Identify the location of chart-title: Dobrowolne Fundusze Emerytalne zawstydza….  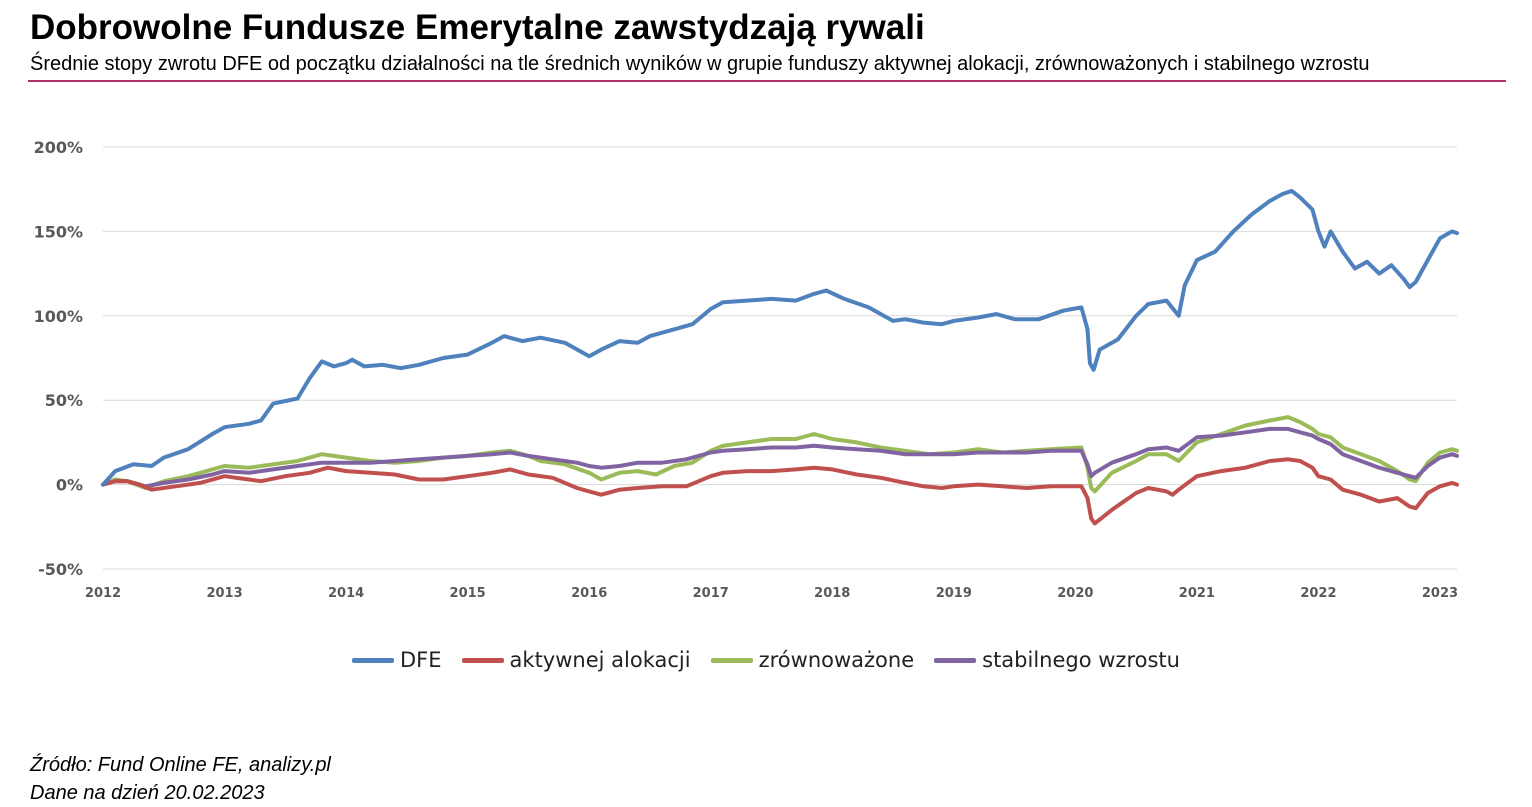
(477, 27).